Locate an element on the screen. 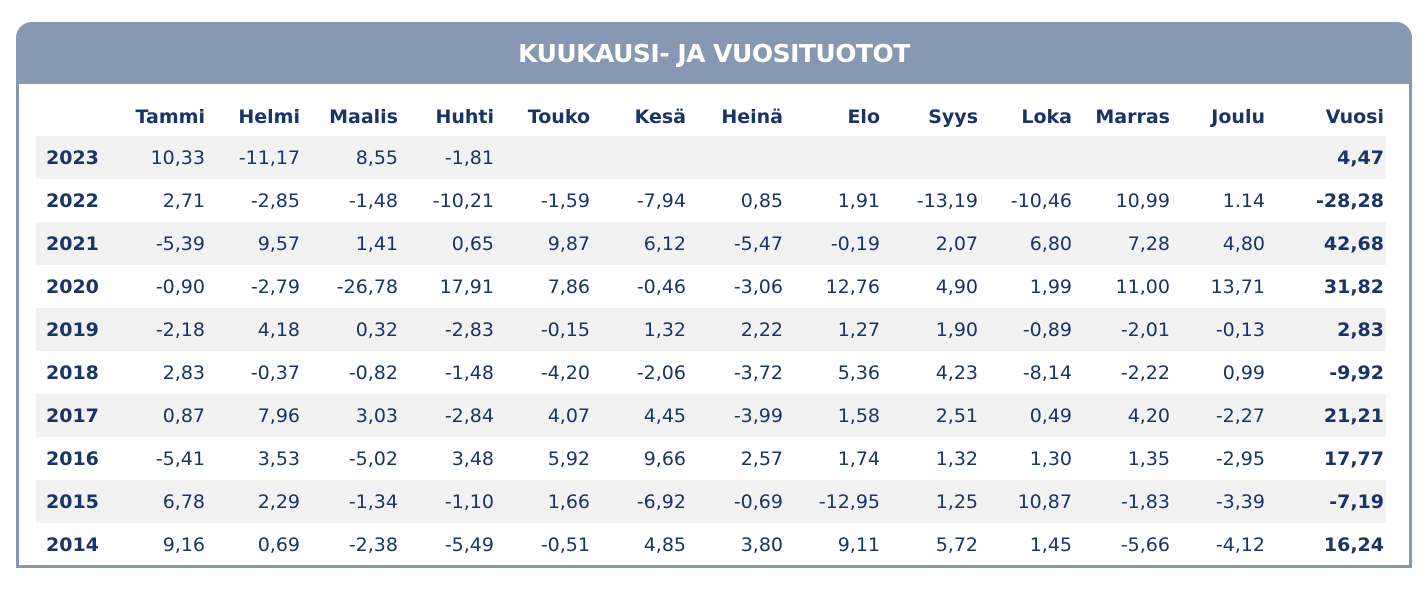  monthly-return-cell: 2,51 is located at coordinates (931, 415).